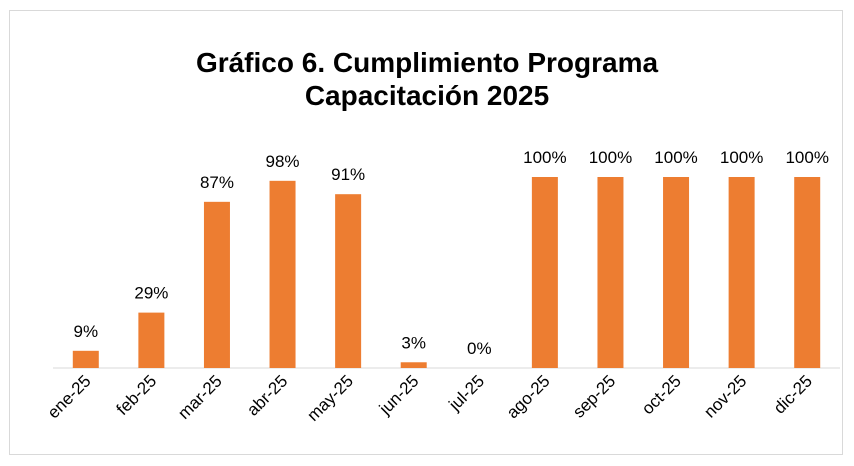 The height and width of the screenshot is (466, 854). Describe the element at coordinates (479, 348) in the screenshot. I see `data-label: 0%` at that location.